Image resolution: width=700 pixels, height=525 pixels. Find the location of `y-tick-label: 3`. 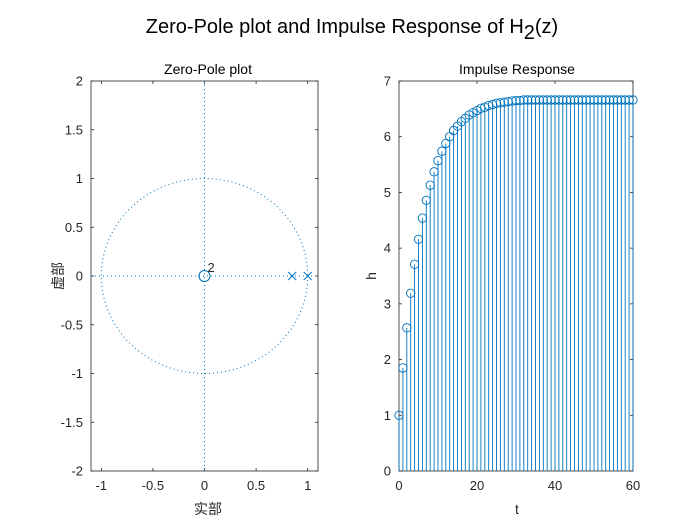

y-tick-label: 3 is located at coordinates (387, 303).